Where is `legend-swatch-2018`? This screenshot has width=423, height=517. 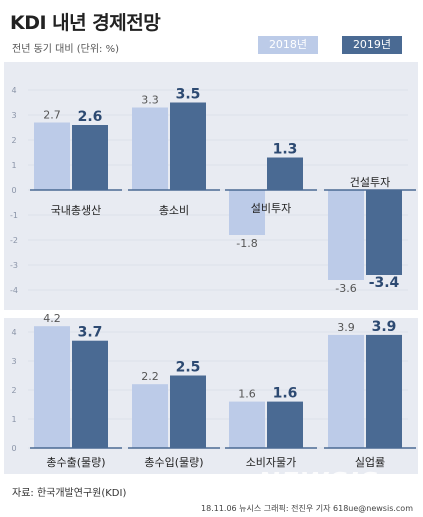 legend-swatch-2018 is located at coordinates (288, 45).